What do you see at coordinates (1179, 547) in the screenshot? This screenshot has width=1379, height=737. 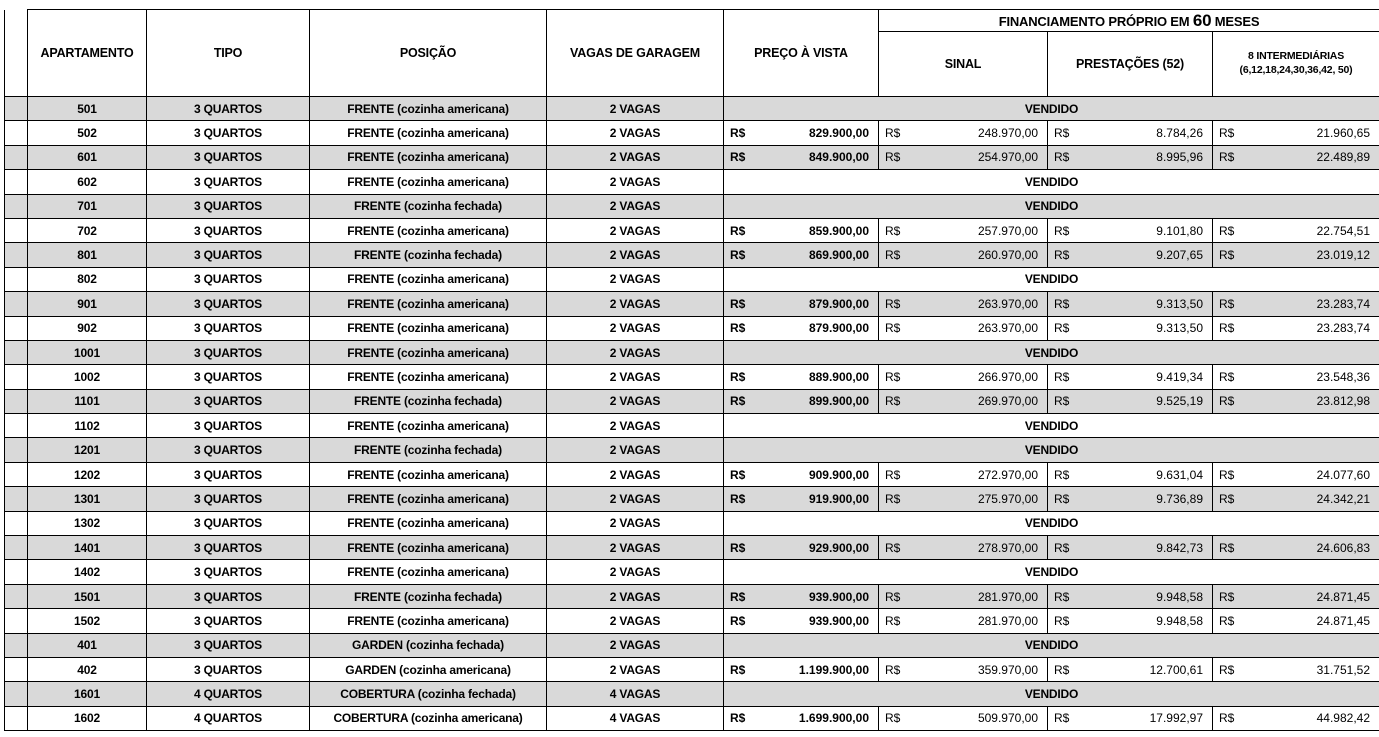 I see `amount: 9.842,73` at bounding box center [1179, 547].